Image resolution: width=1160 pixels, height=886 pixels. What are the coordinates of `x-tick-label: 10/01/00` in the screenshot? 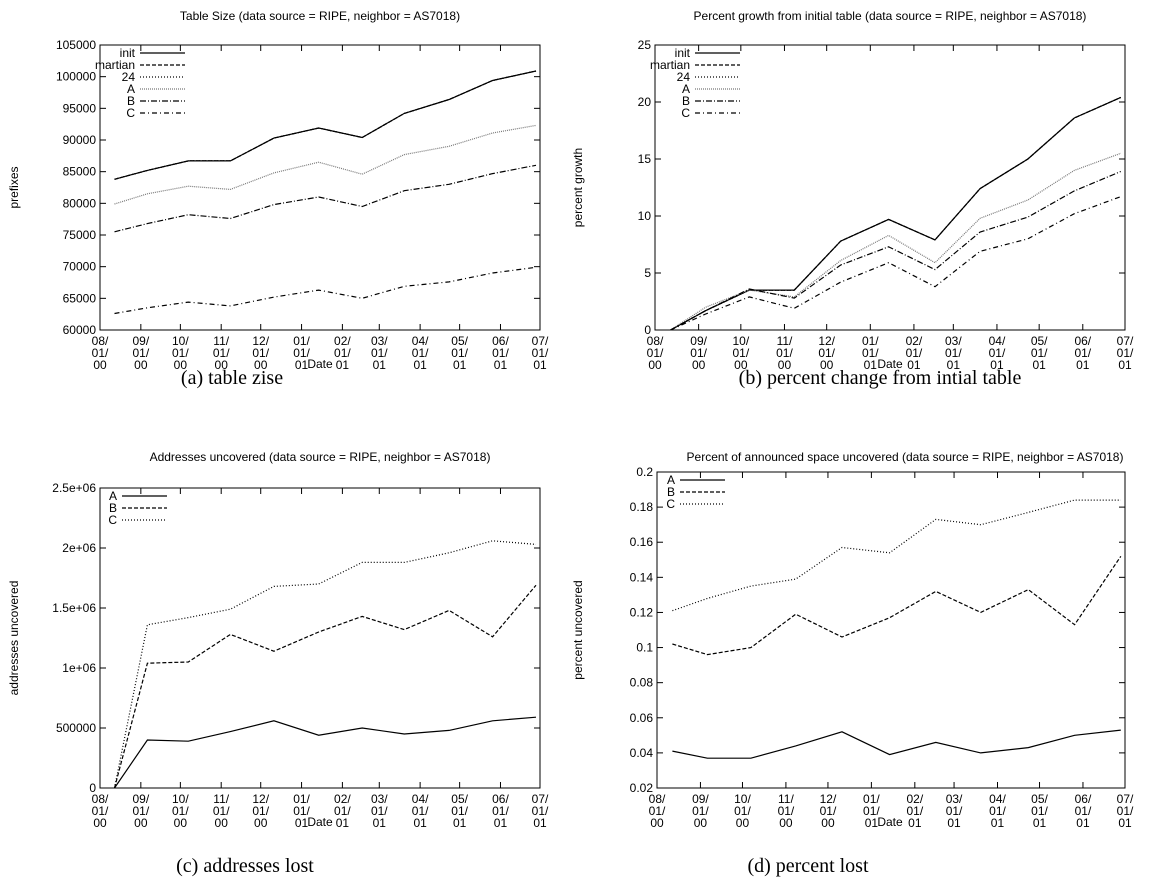 It's located at (180, 811).